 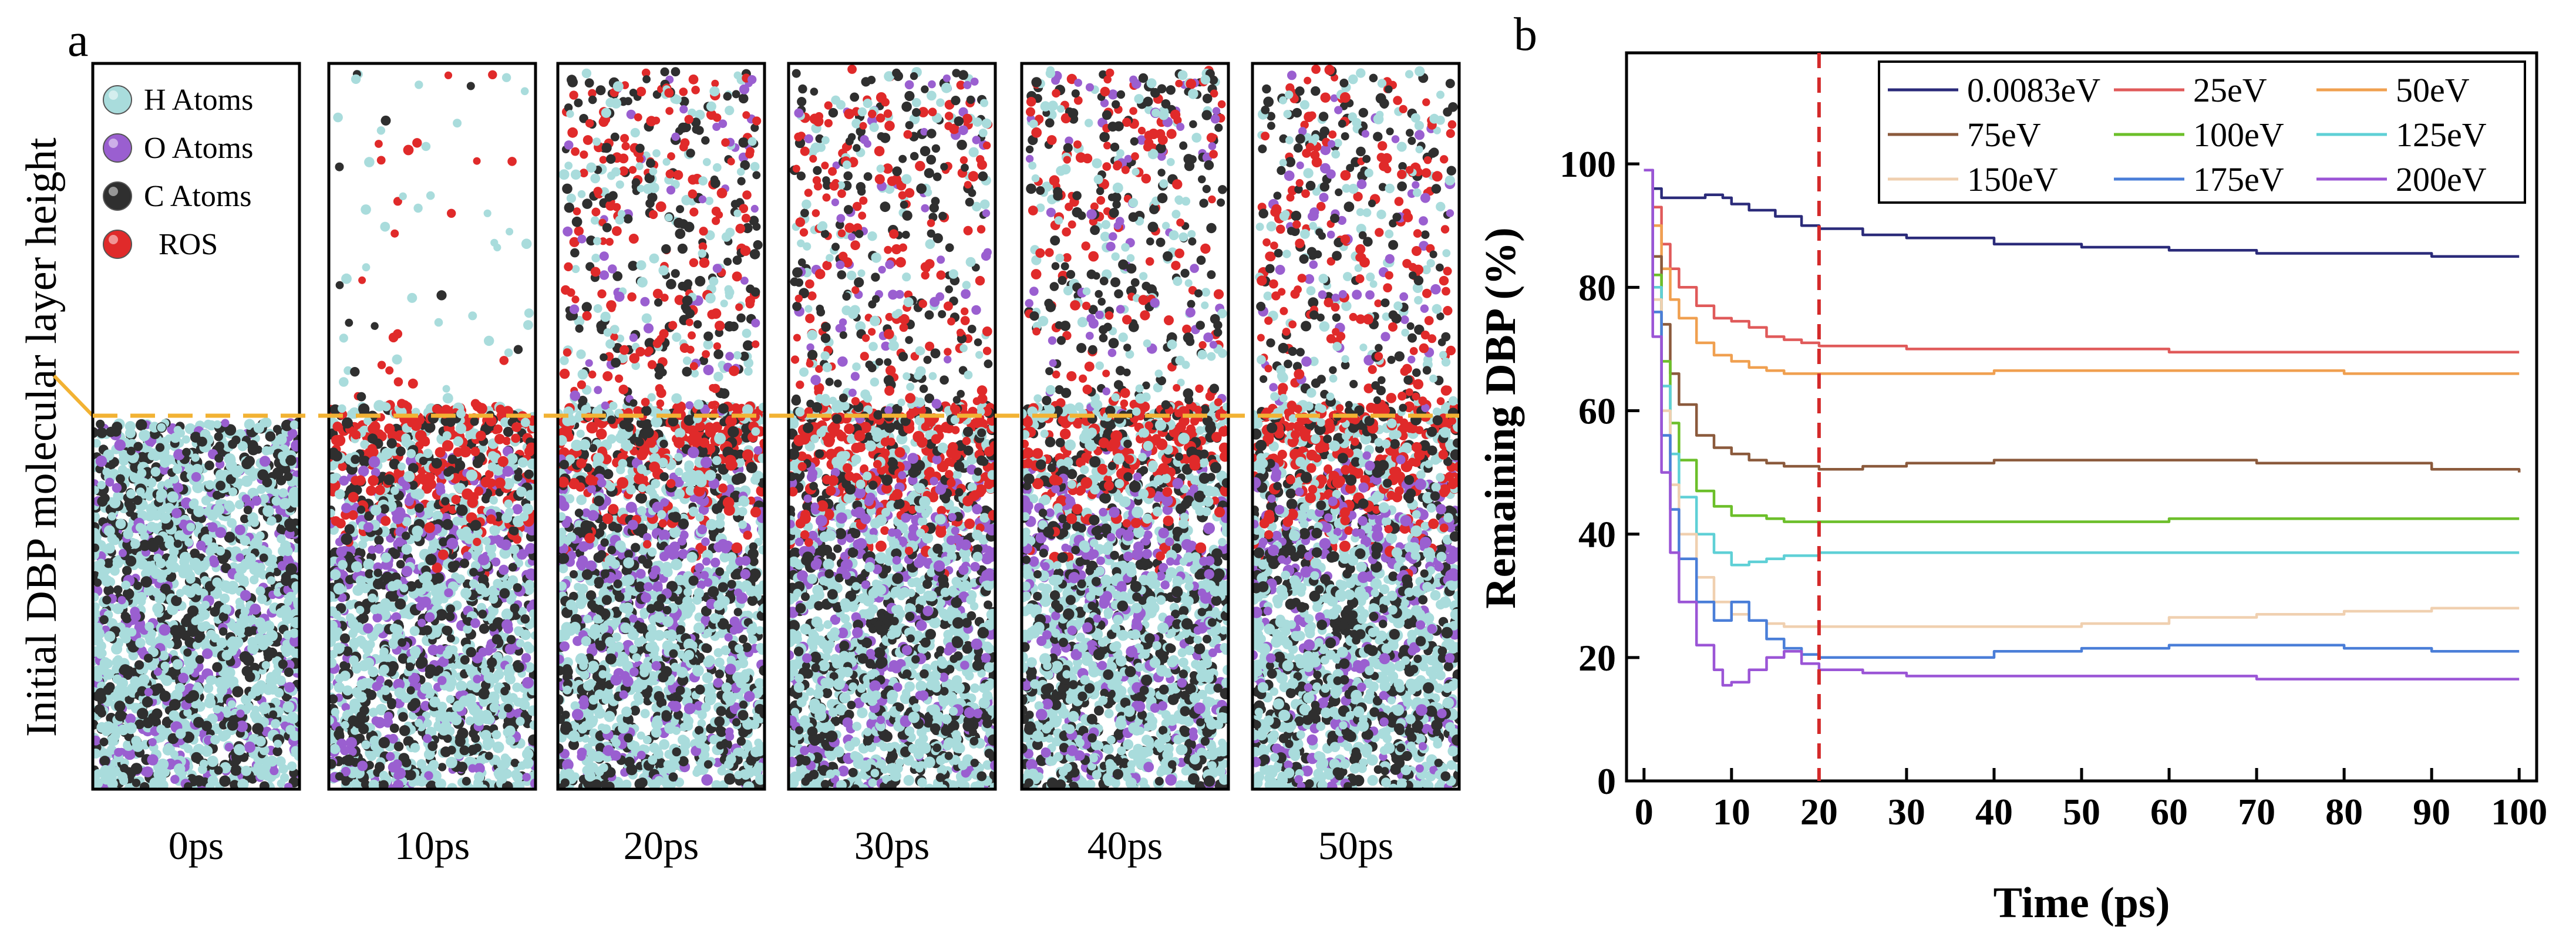 I want to click on y-tick-label: 80, so click(x=1597, y=287).